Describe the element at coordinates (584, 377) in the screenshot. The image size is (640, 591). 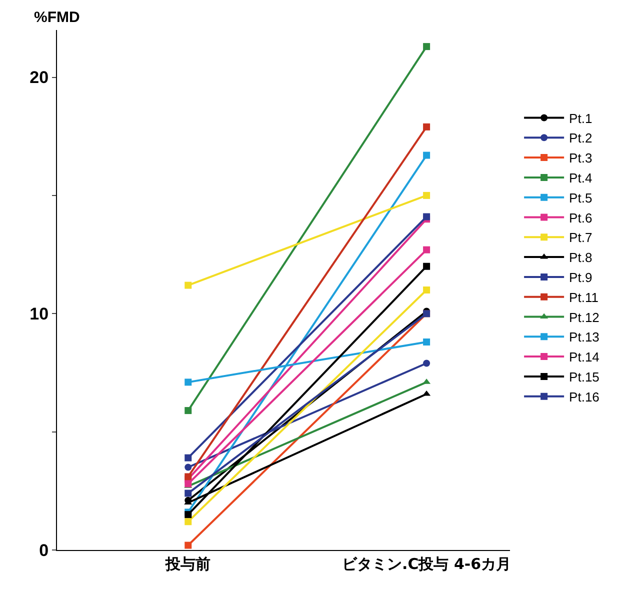
I see `legend-label: Pt.15` at that location.